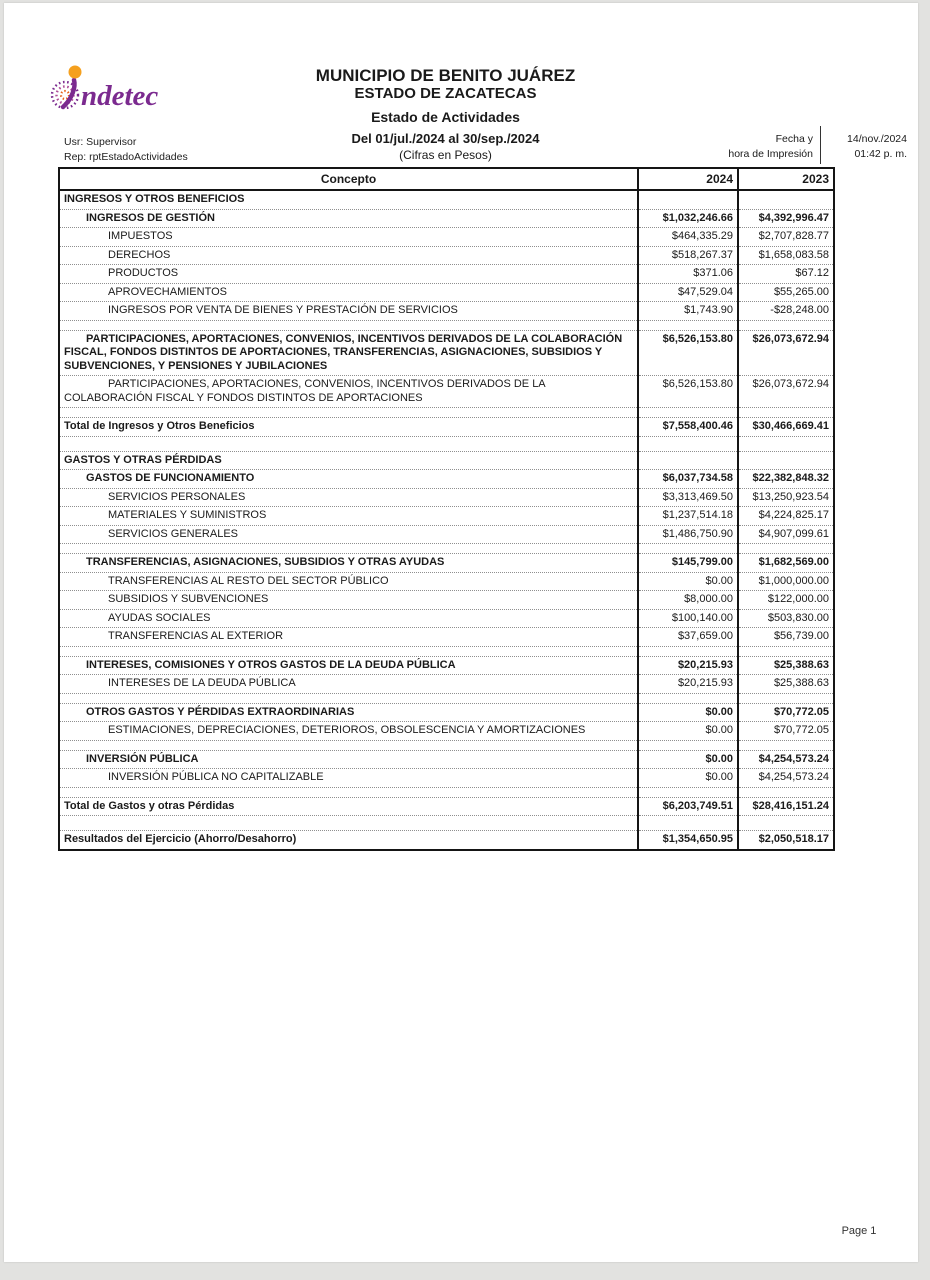  Describe the element at coordinates (687, 274) in the screenshot. I see `value-2024-cell: $371.06` at that location.